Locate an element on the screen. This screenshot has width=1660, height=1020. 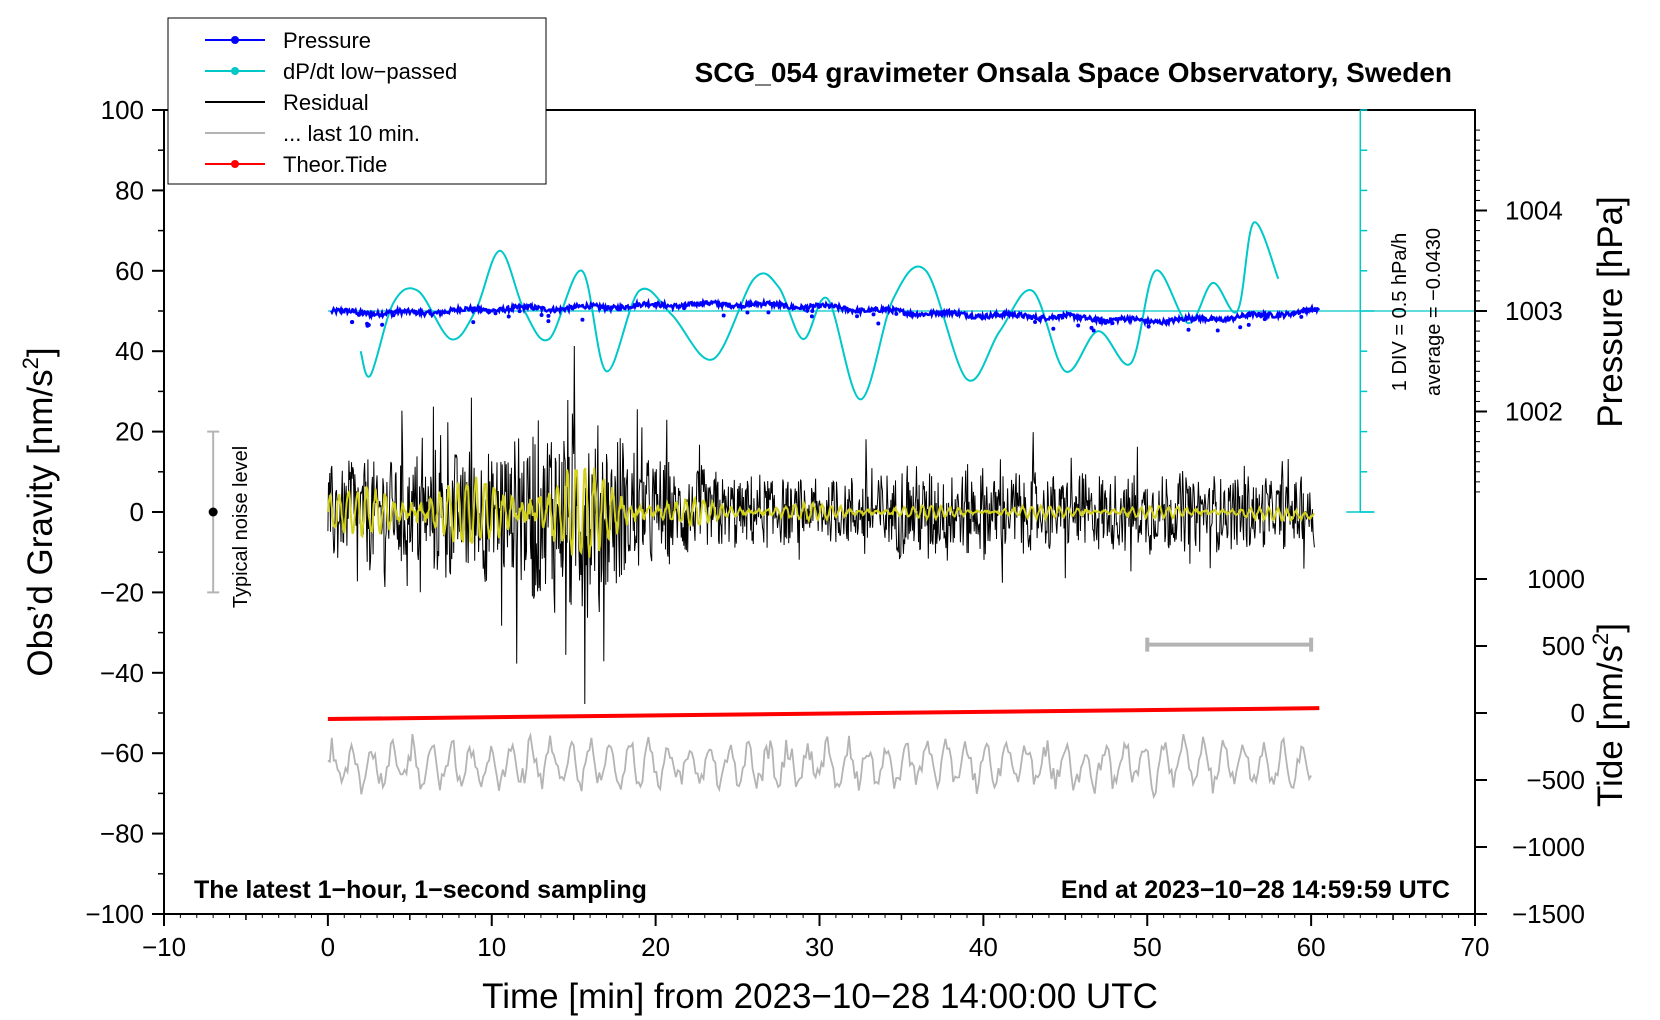
y-tick-label: 80 is located at coordinates (129, 190).